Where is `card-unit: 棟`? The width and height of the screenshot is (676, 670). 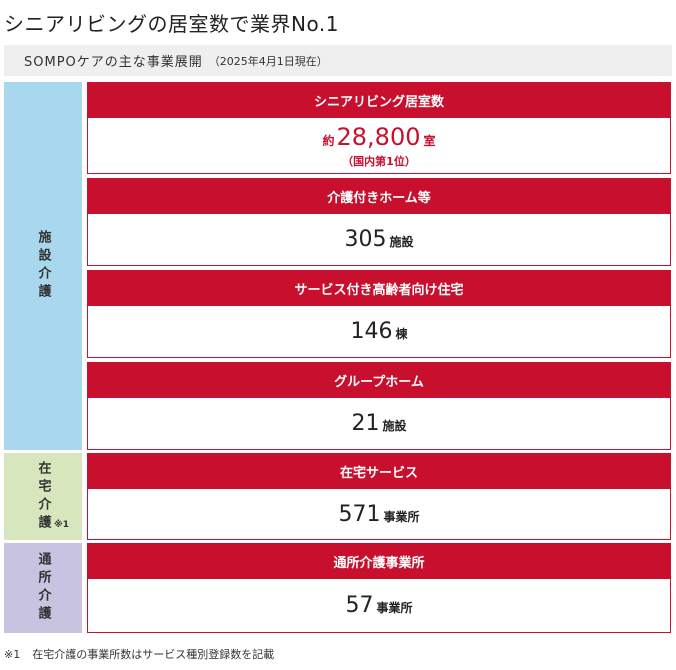
card-unit: 棟 is located at coordinates (401, 334).